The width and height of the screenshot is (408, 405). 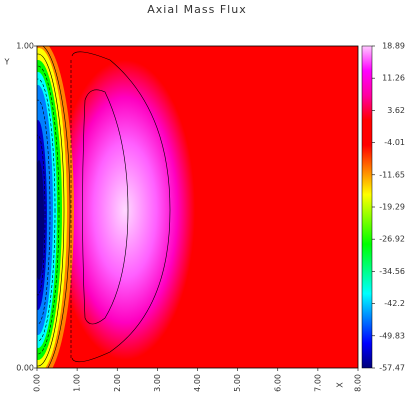 I want to click on colorbar-tick-label: -42.2, so click(x=394, y=303).